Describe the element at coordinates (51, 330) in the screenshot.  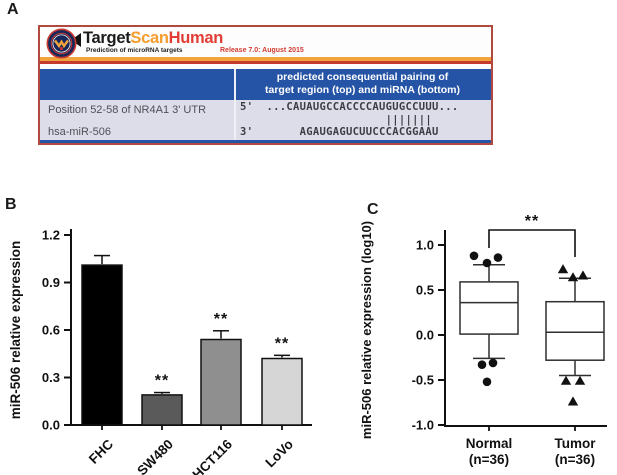
I see `y-tick-label: 0.6` at that location.